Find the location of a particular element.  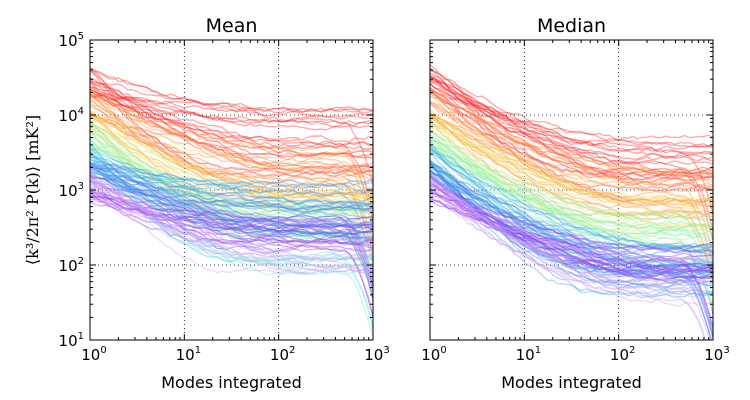

tick-exponent: 3 is located at coordinates (726, 350).